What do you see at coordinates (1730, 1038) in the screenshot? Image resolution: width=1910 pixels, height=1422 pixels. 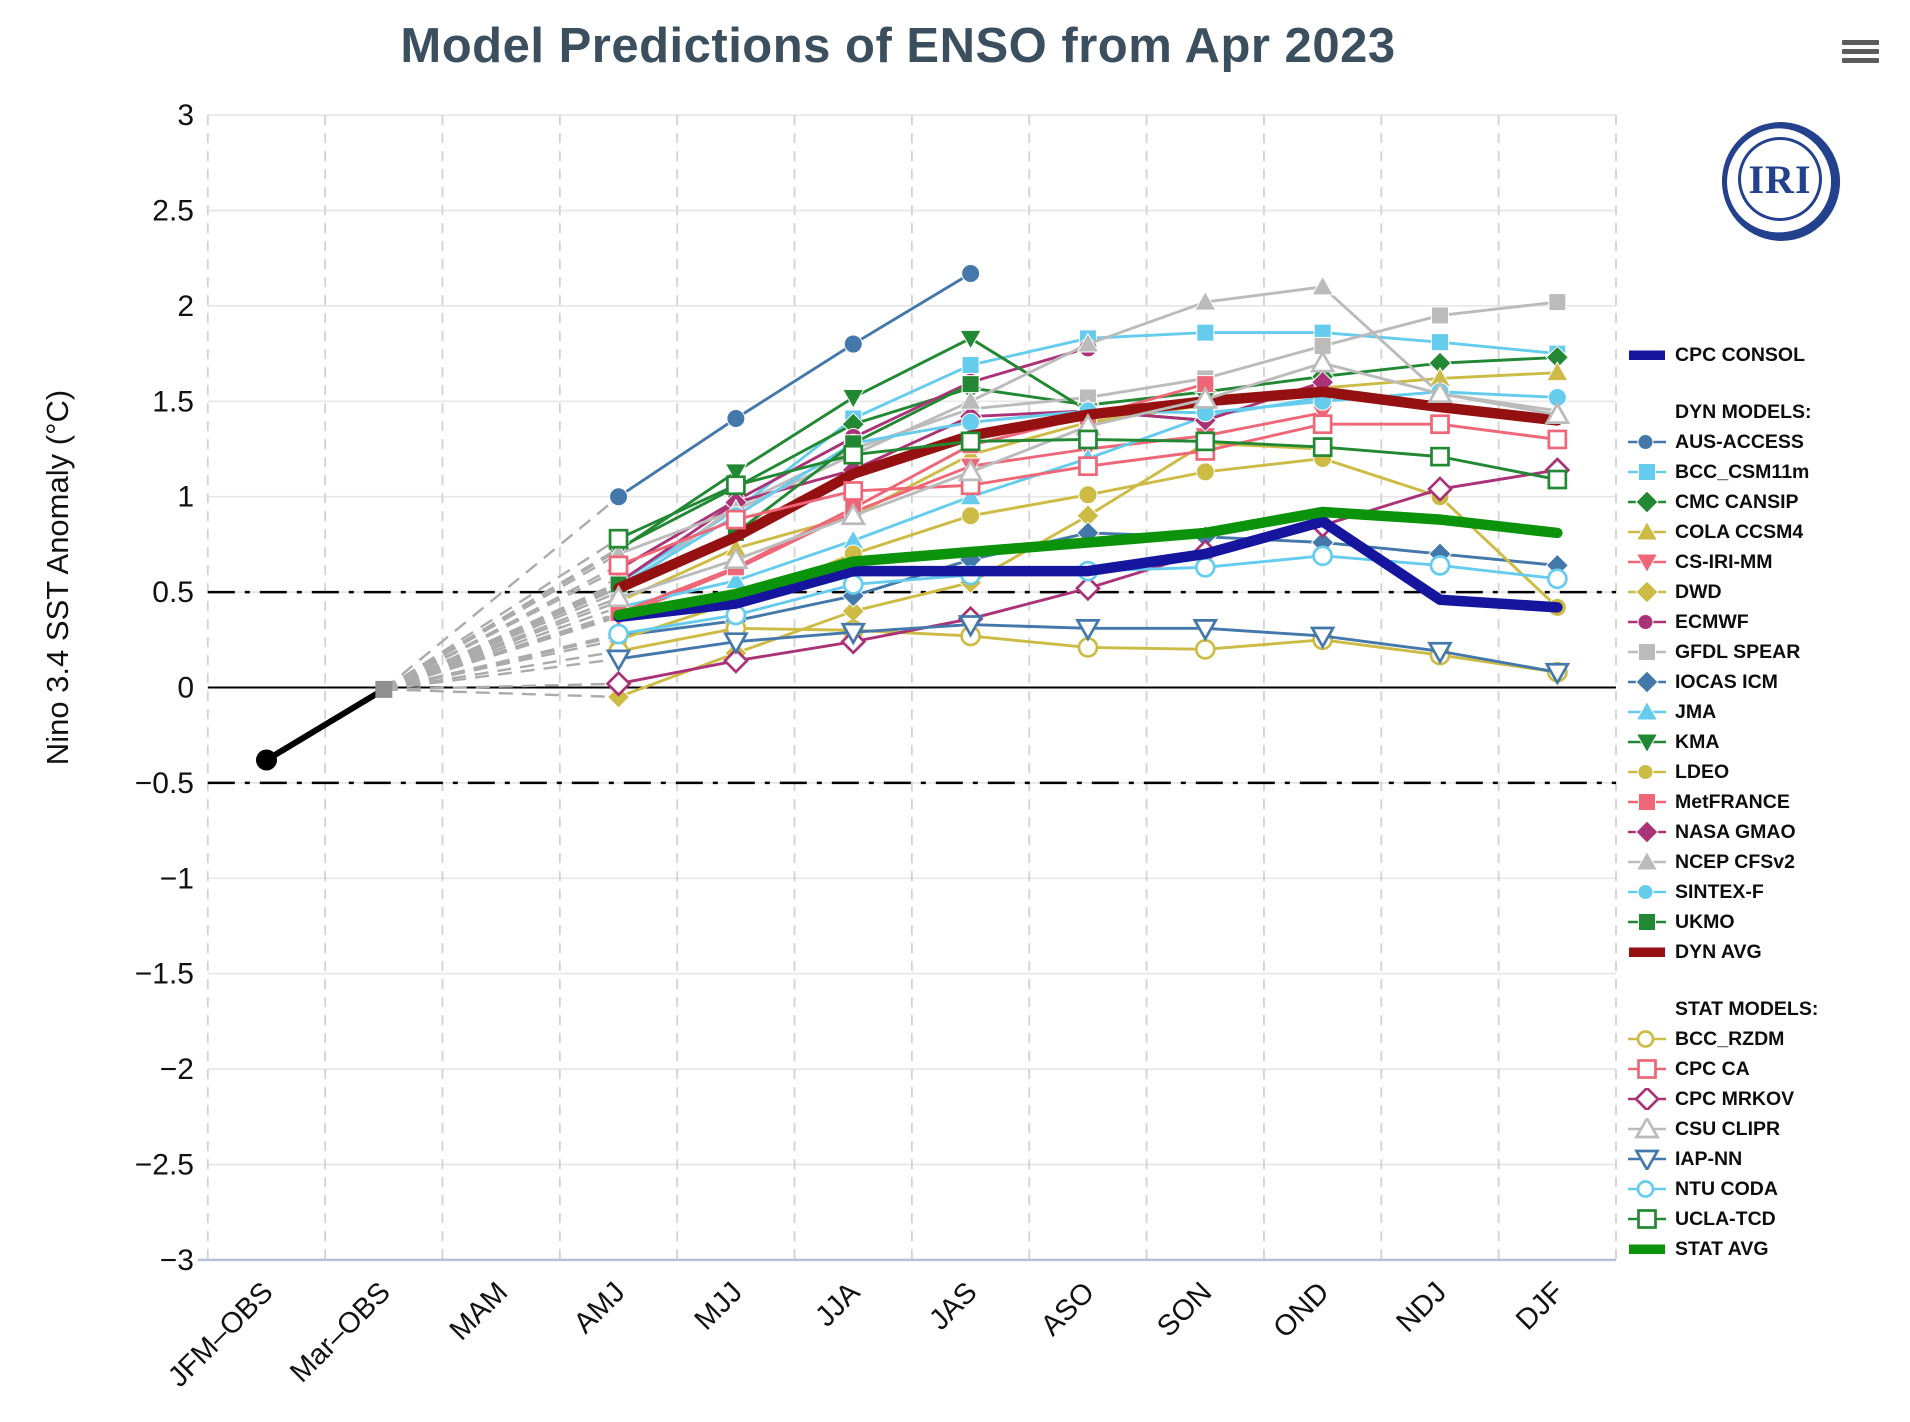 I see `legend-label: BCC_RZDM` at bounding box center [1730, 1038].